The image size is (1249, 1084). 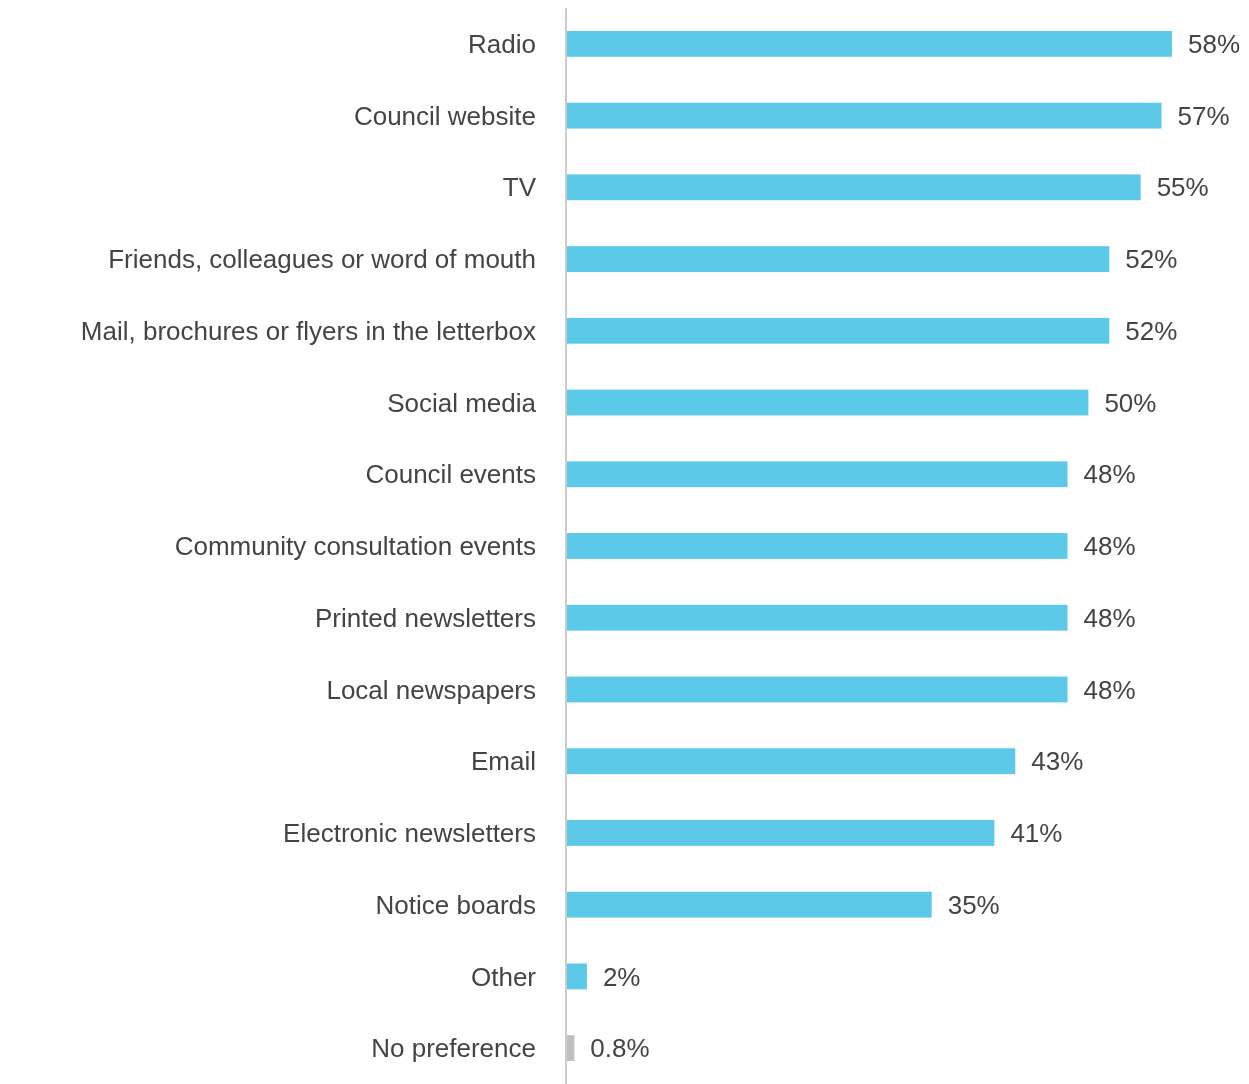 I want to click on y-tick-label: Local newspapers, so click(x=431, y=689).